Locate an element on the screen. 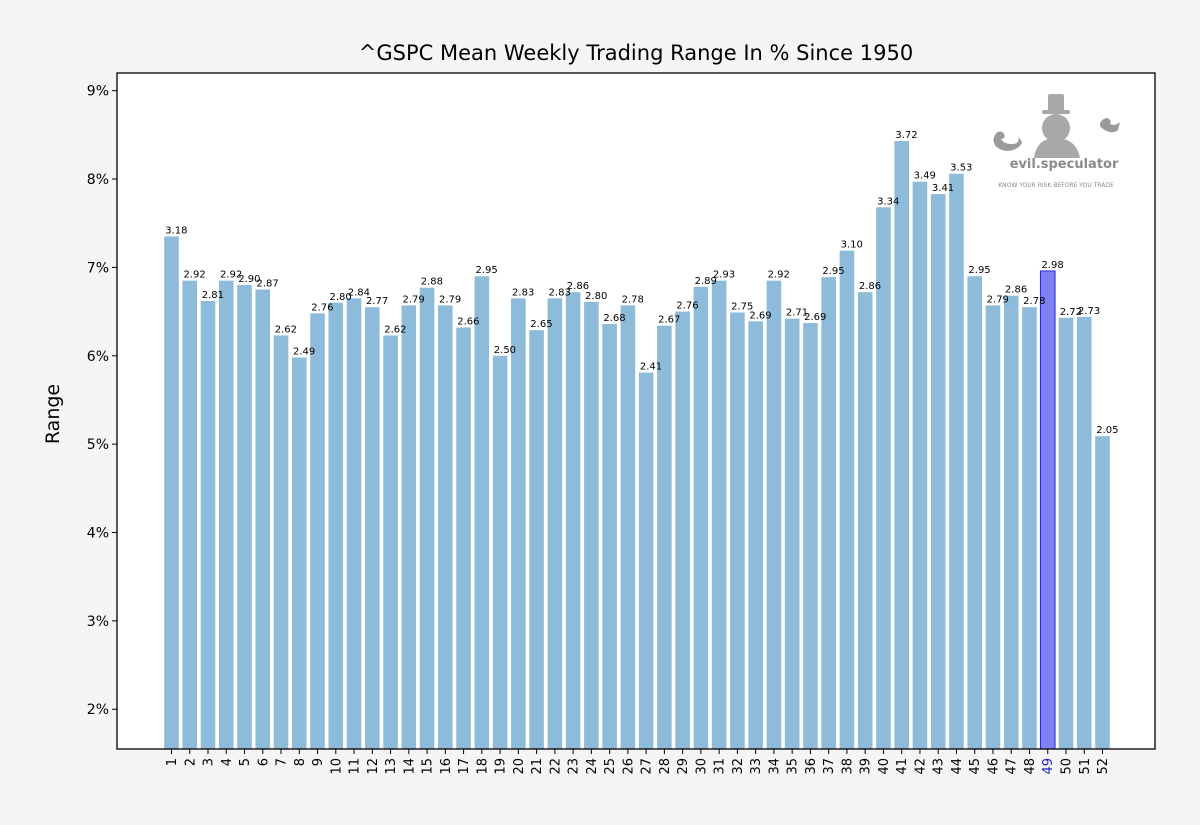 This screenshot has height=825, width=1200. x-tick-label: 14 is located at coordinates (409, 766).